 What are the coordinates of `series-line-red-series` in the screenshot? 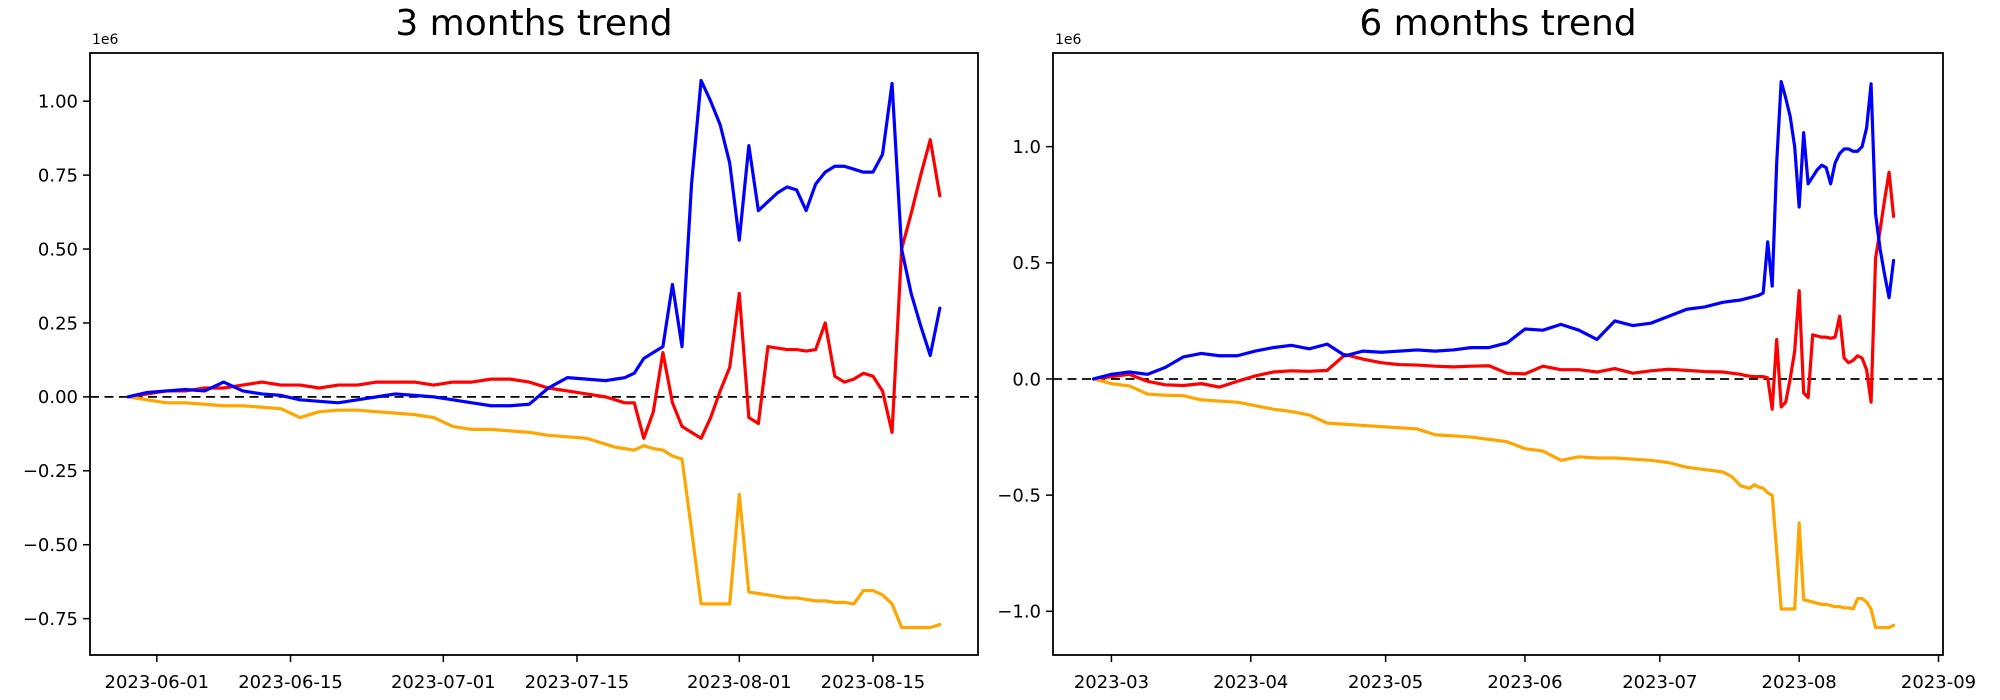 It's located at (1493, 290).